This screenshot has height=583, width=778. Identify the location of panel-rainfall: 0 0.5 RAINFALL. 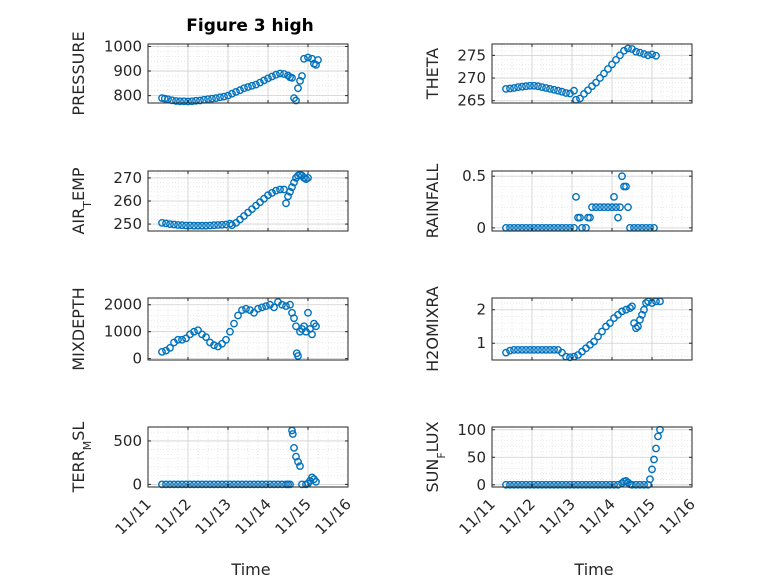
(558, 201).